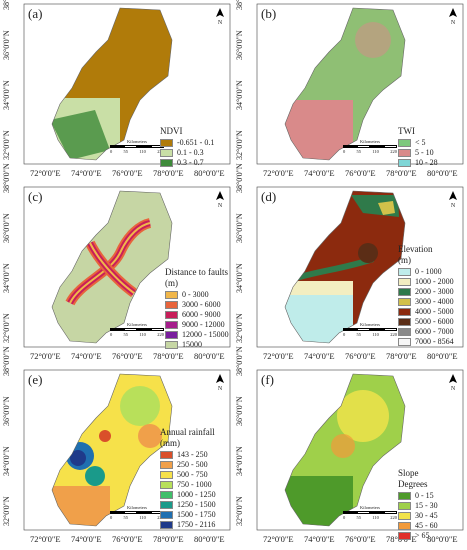 This screenshot has width=467, height=550. What do you see at coordinates (453, 389) in the screenshot?
I see `north-label: N` at bounding box center [453, 389].